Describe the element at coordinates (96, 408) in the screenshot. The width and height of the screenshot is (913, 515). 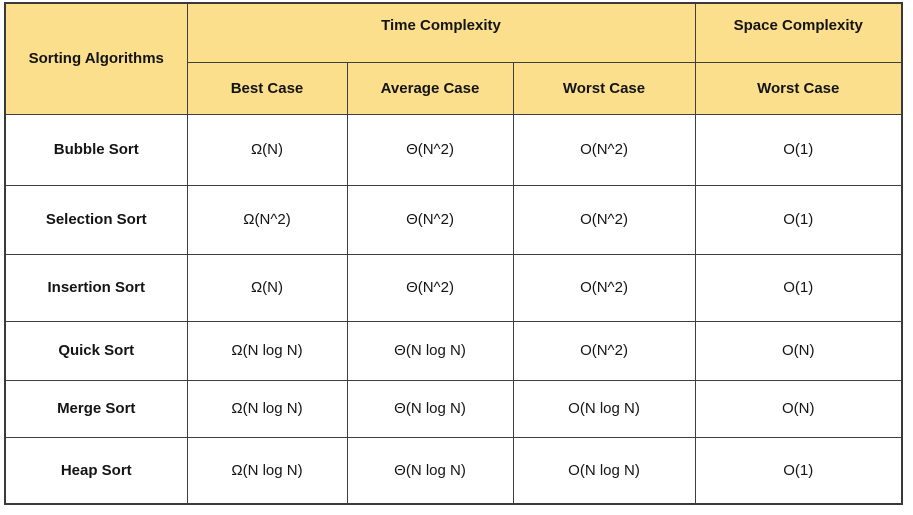
I see `row-label-merge-sort: Merge Sort` at that location.